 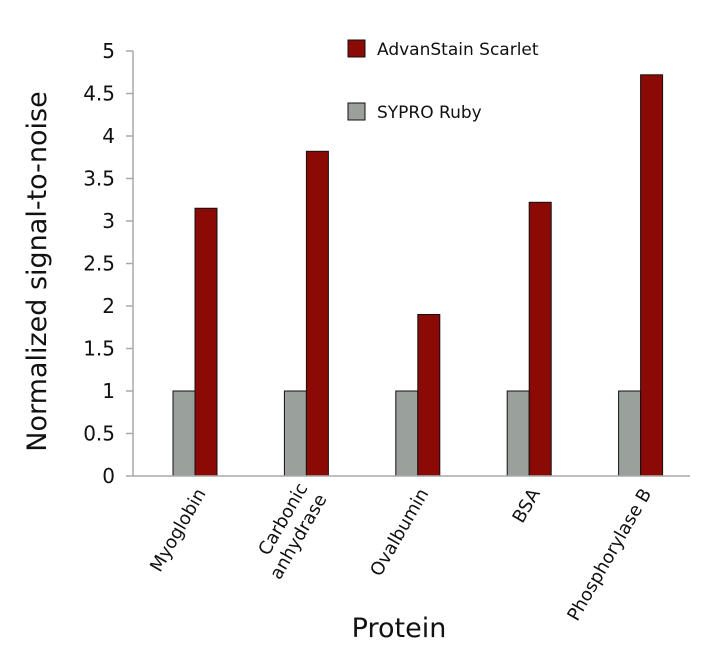 What do you see at coordinates (356, 111) in the screenshot?
I see `legend-swatch-sypro-ruby` at bounding box center [356, 111].